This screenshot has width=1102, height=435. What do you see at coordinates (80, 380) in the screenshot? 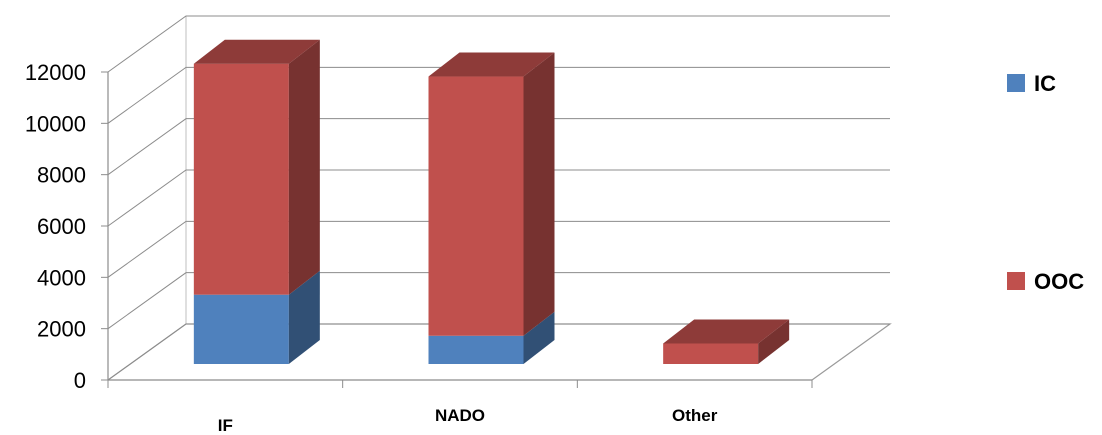
I see `y-tick-label: 0` at bounding box center [80, 380].